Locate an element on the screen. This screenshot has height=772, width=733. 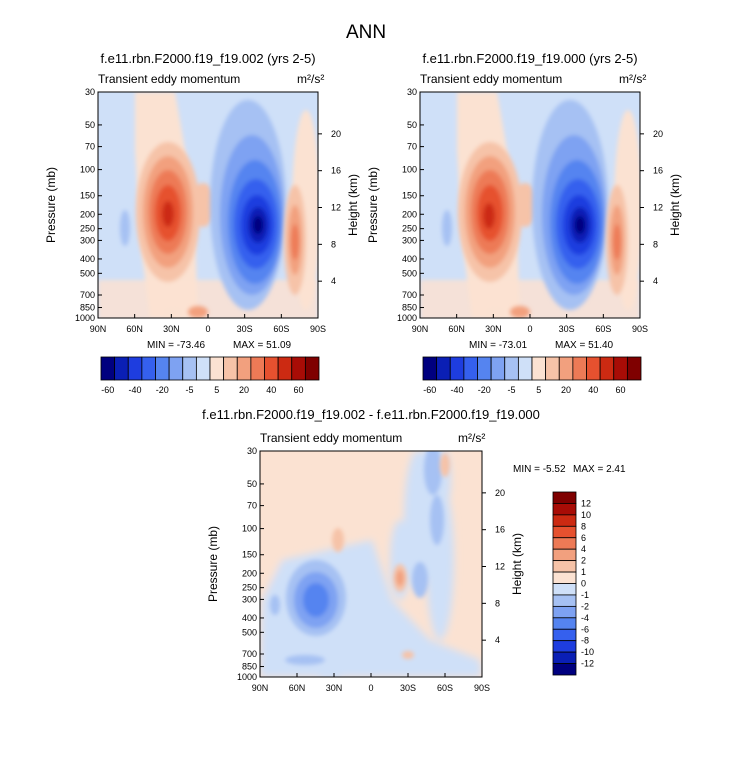
colorbar-label: -2 is located at coordinates (585, 606).